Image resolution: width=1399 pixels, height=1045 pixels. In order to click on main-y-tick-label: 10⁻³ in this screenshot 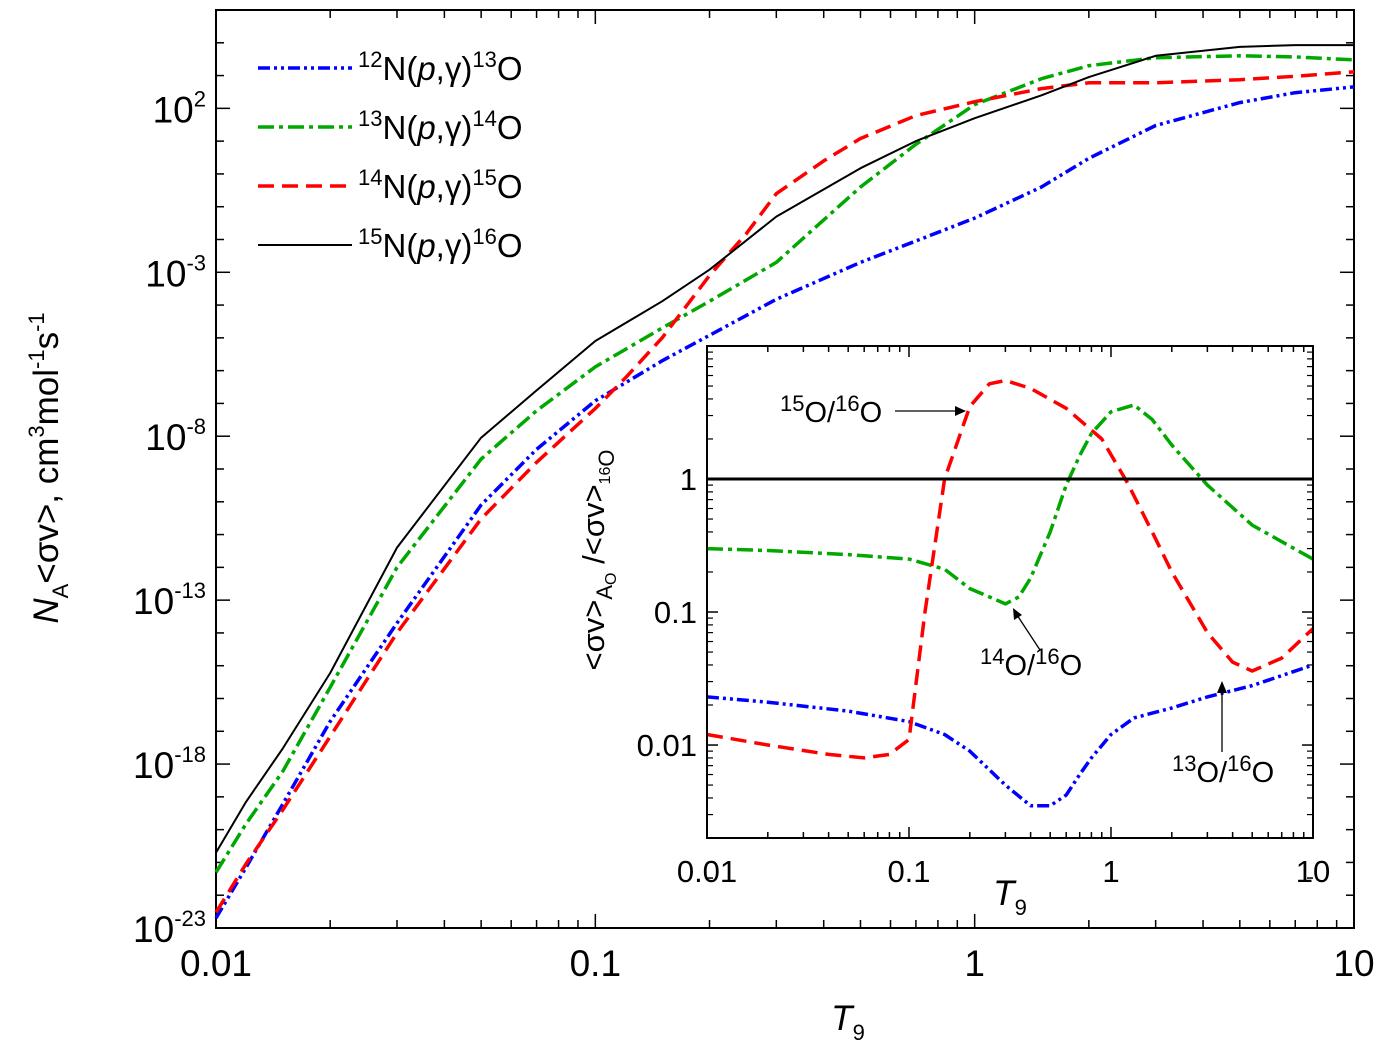, I will do `click(175, 272)`.